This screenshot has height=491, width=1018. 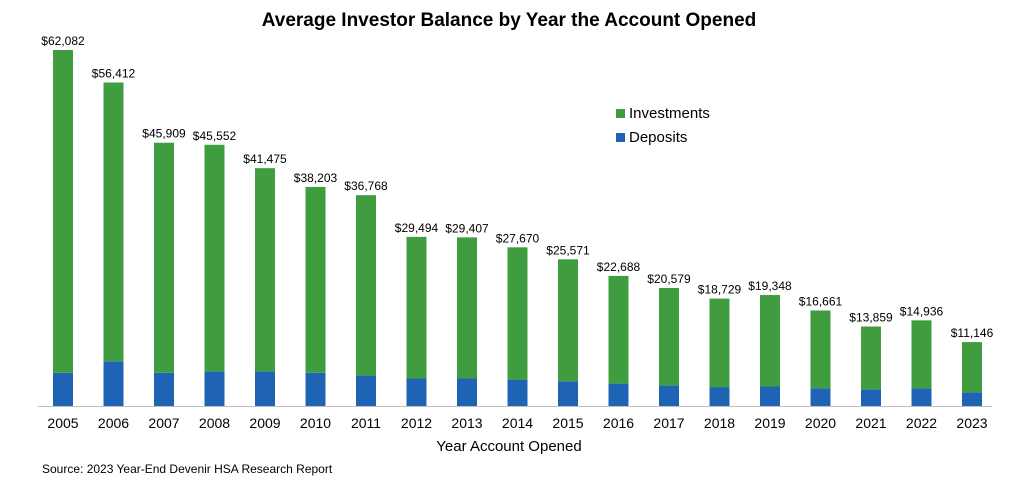 I want to click on bar-deposits-2011, so click(x=366, y=390).